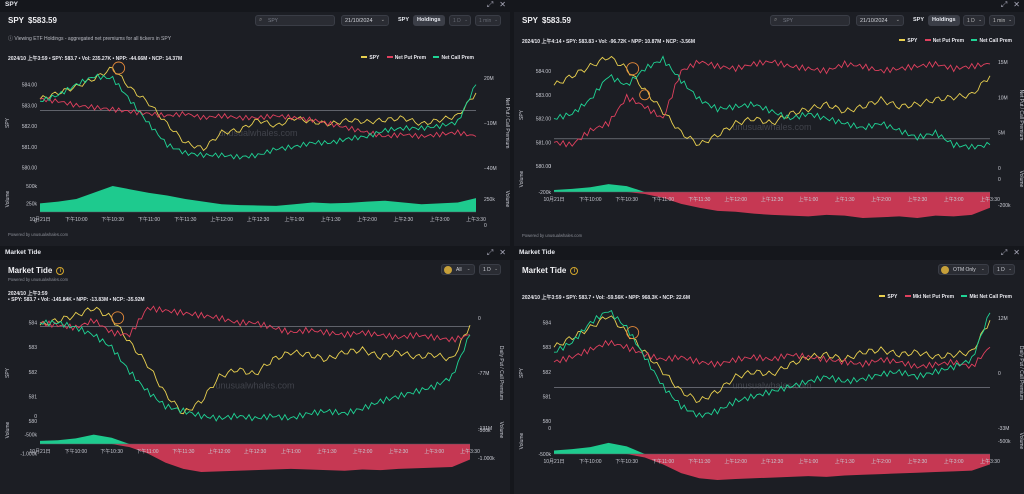 Image resolution: width=1024 pixels, height=494 pixels. What do you see at coordinates (33, 324) in the screenshot?
I see `y-tick-label: 584` at bounding box center [33, 324].